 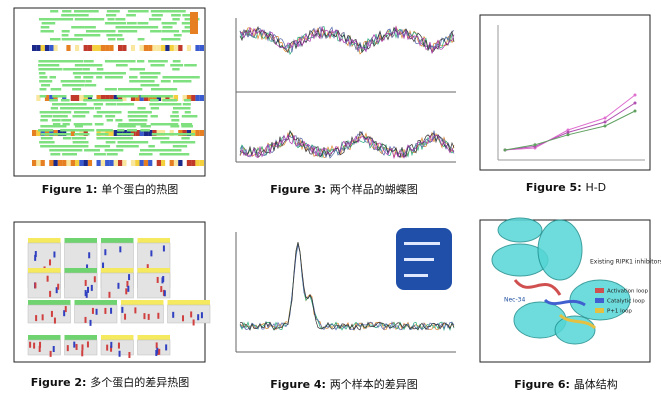 What do you see at coordinates (374, 189) in the screenshot?
I see `figure-caption-text: 两个样品的蝴蝶图` at bounding box center [374, 189].